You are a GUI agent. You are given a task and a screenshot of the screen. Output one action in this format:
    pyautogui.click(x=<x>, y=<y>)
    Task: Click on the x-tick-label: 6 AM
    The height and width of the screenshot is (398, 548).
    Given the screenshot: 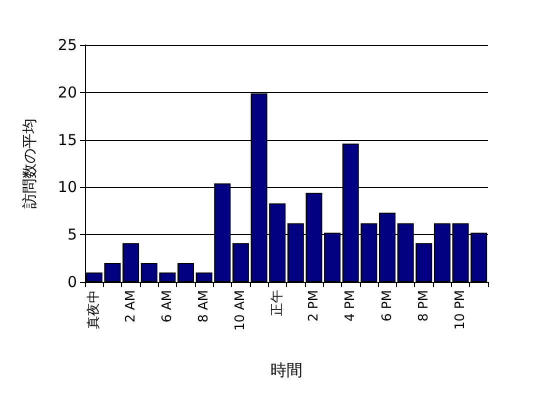 What is the action you would take?
    pyautogui.click(x=167, y=306)
    